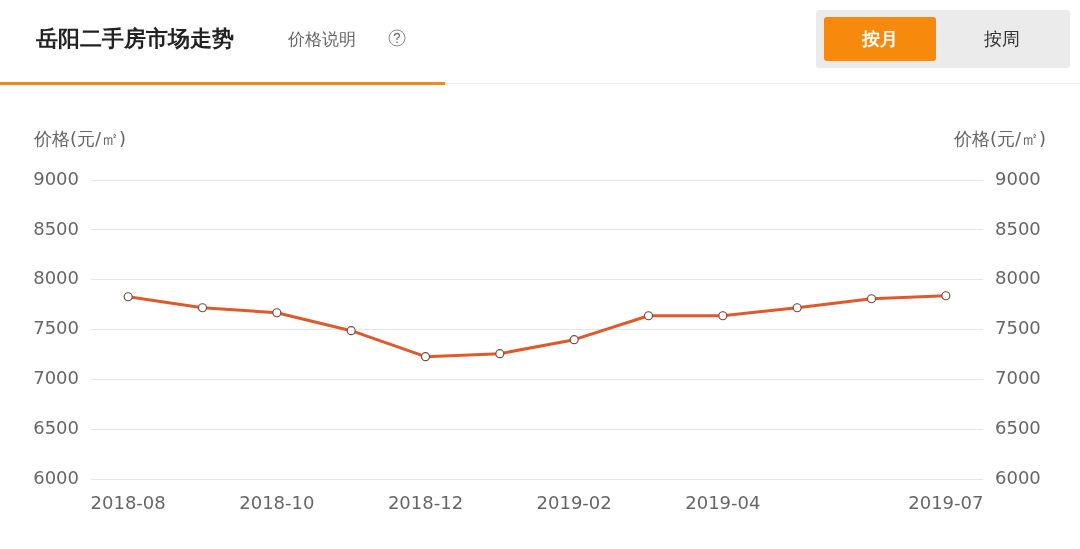 This screenshot has width=1080, height=549. Describe the element at coordinates (322, 39) in the screenshot. I see `chart-subtitle: 价格说明` at that location.